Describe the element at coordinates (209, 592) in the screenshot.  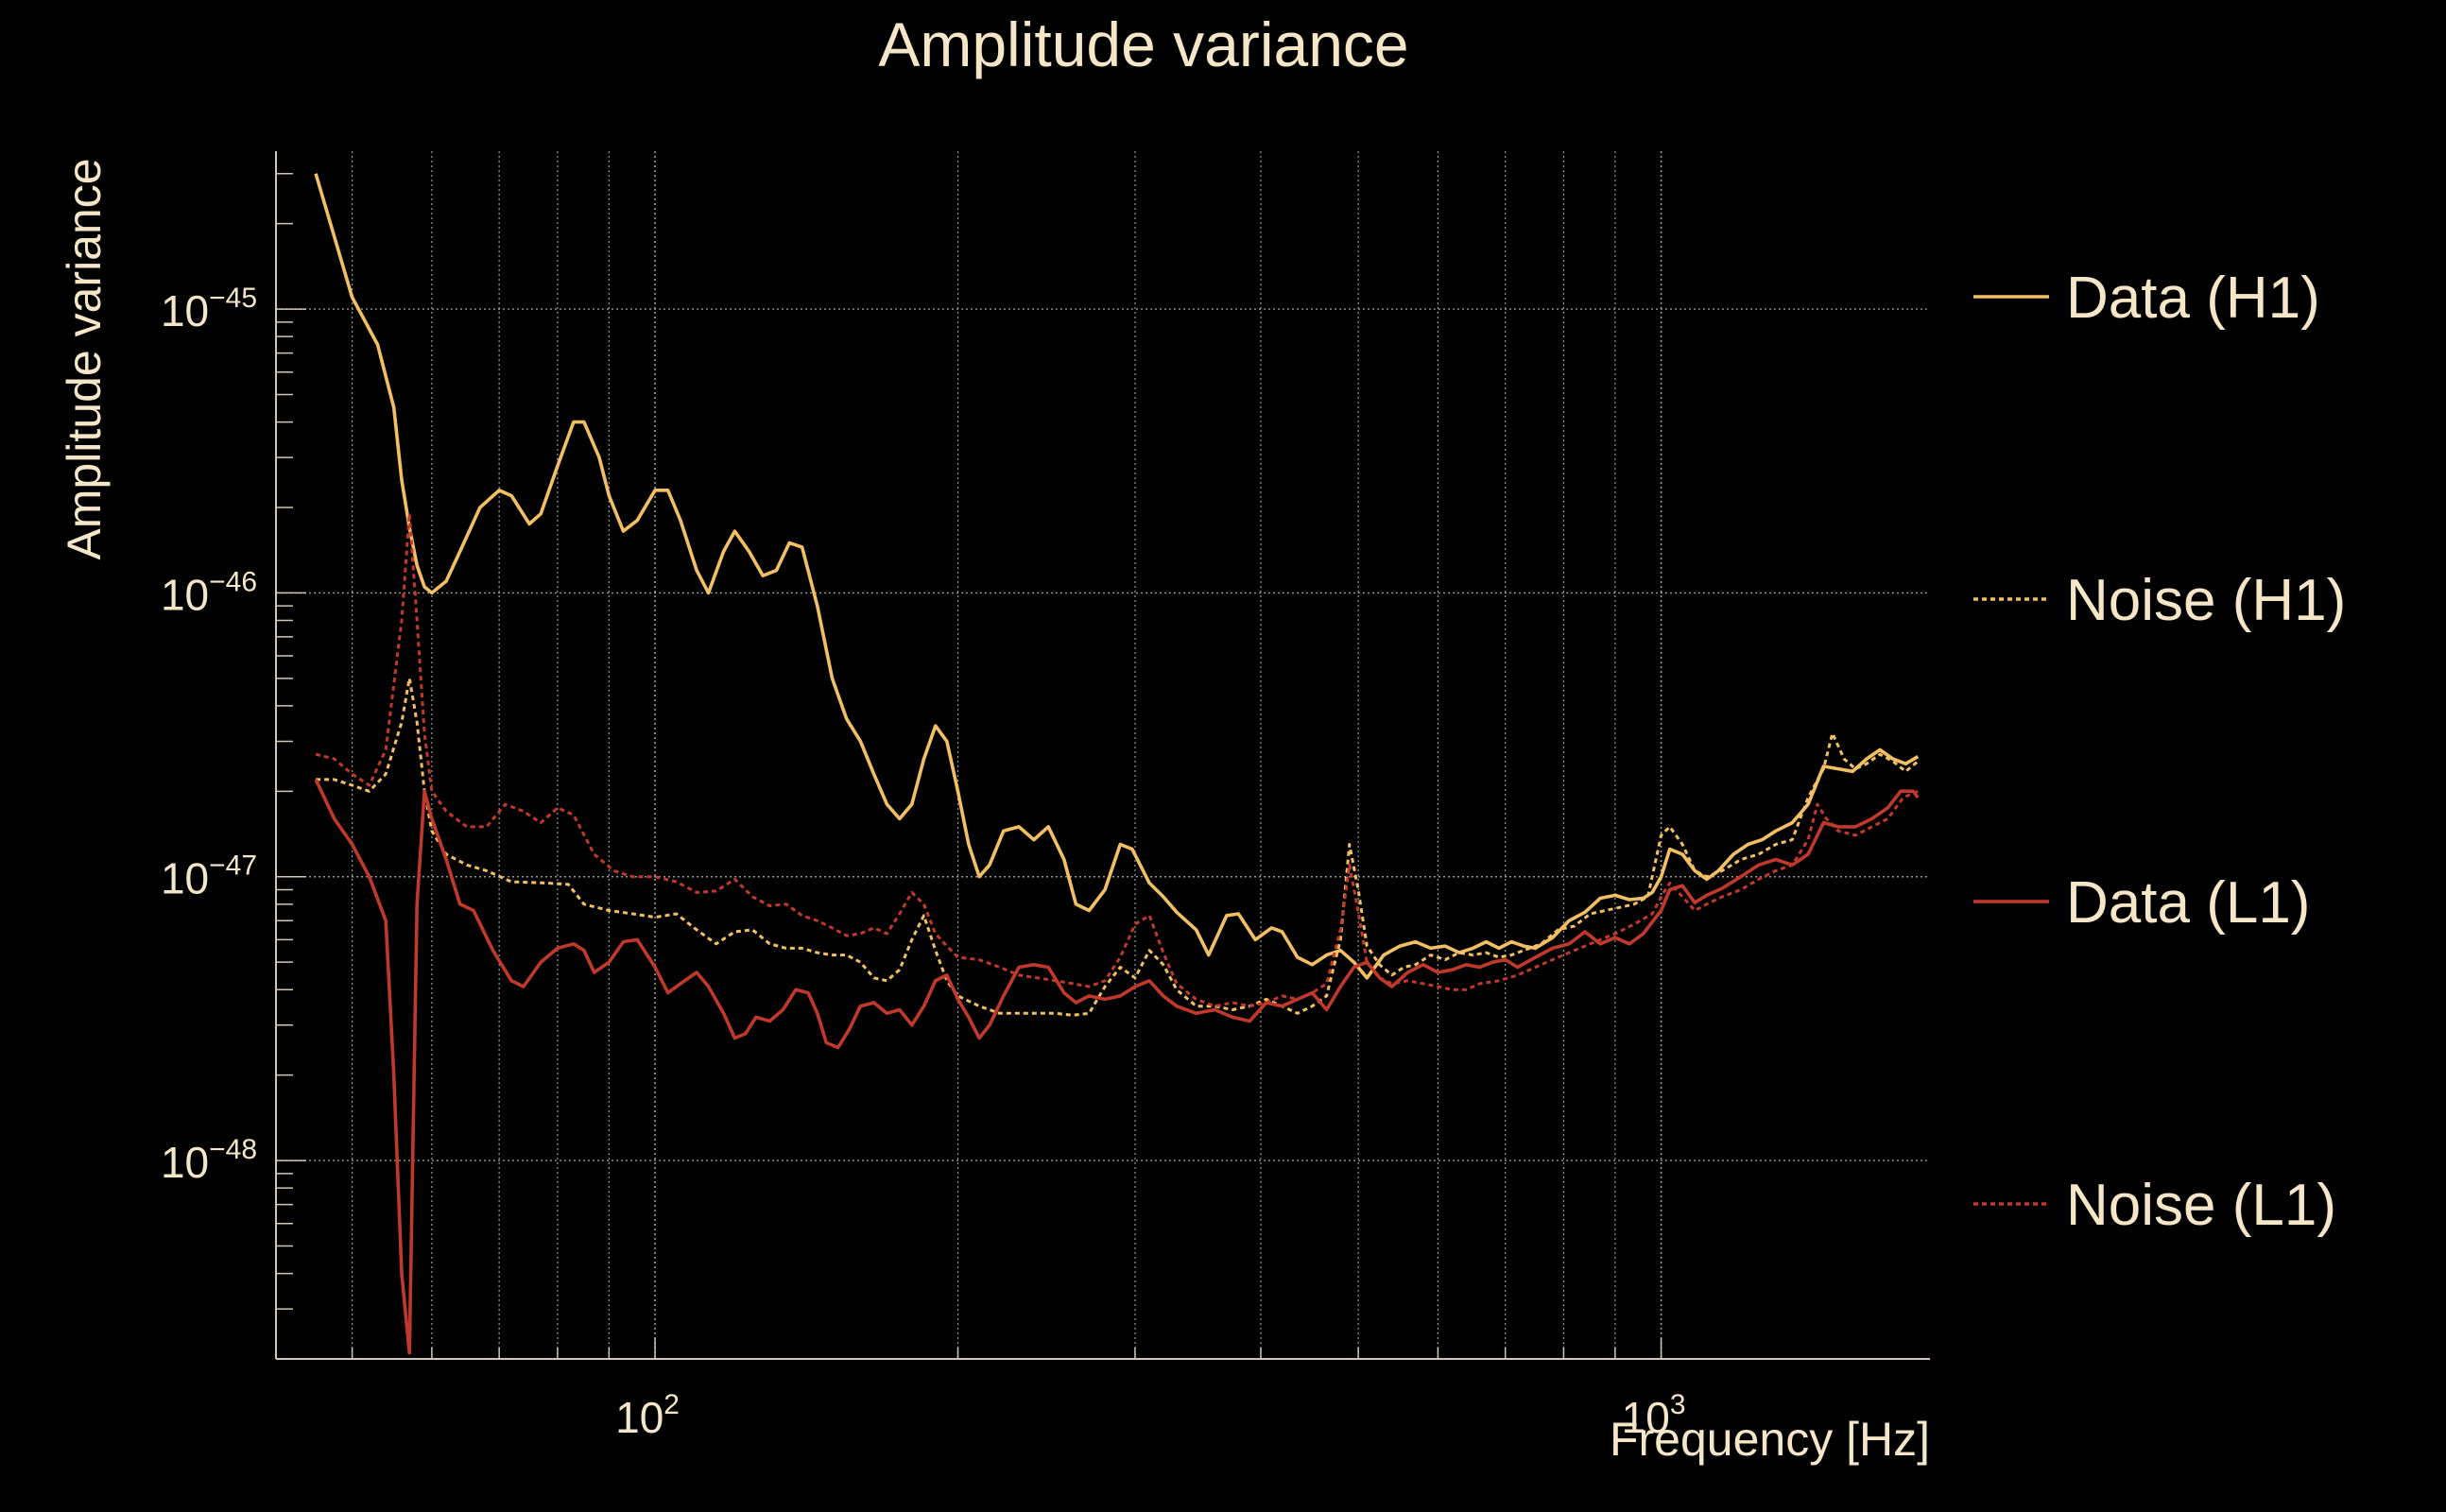
I see `y-tick-label: 10−46` at that location.